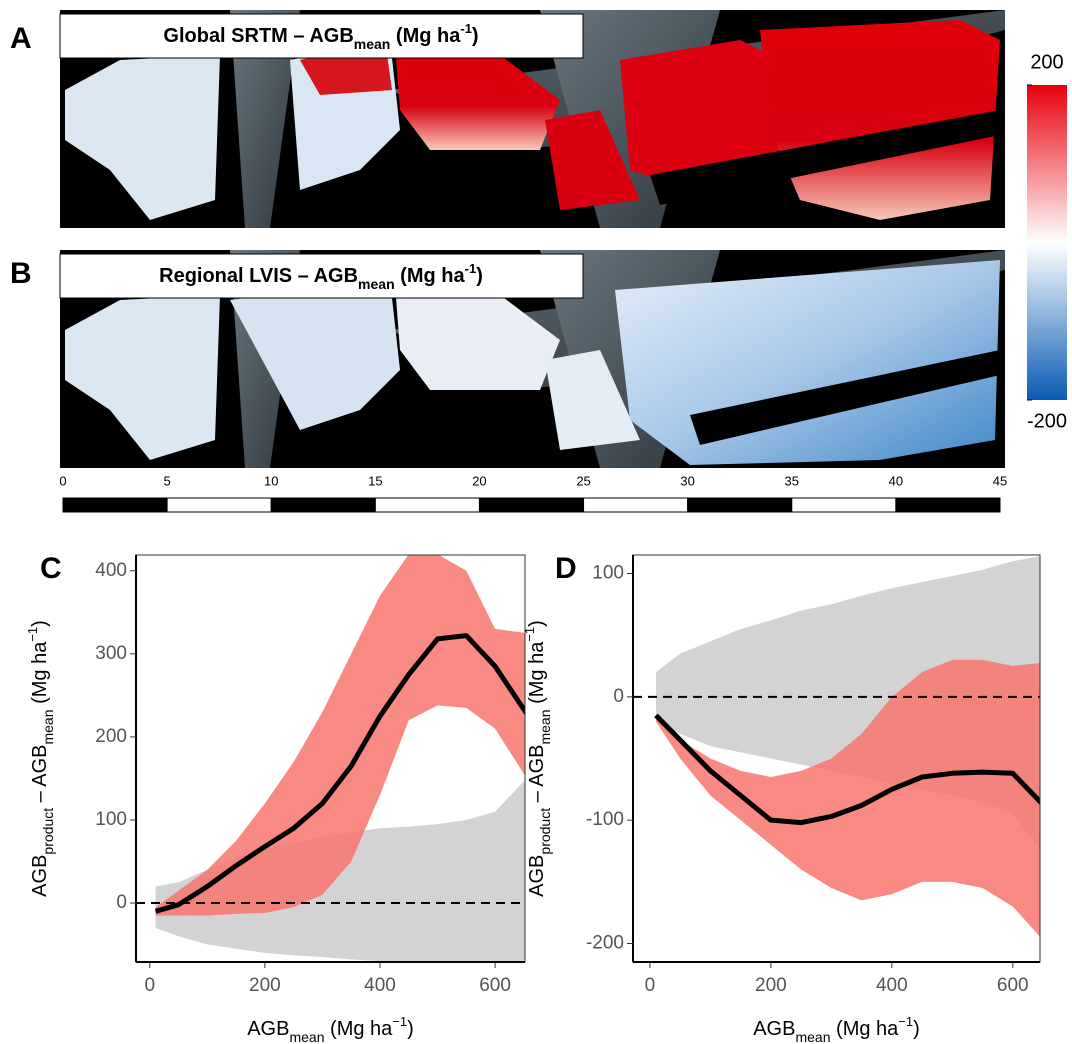  I want to click on scalebar-label: 25, so click(583, 480).